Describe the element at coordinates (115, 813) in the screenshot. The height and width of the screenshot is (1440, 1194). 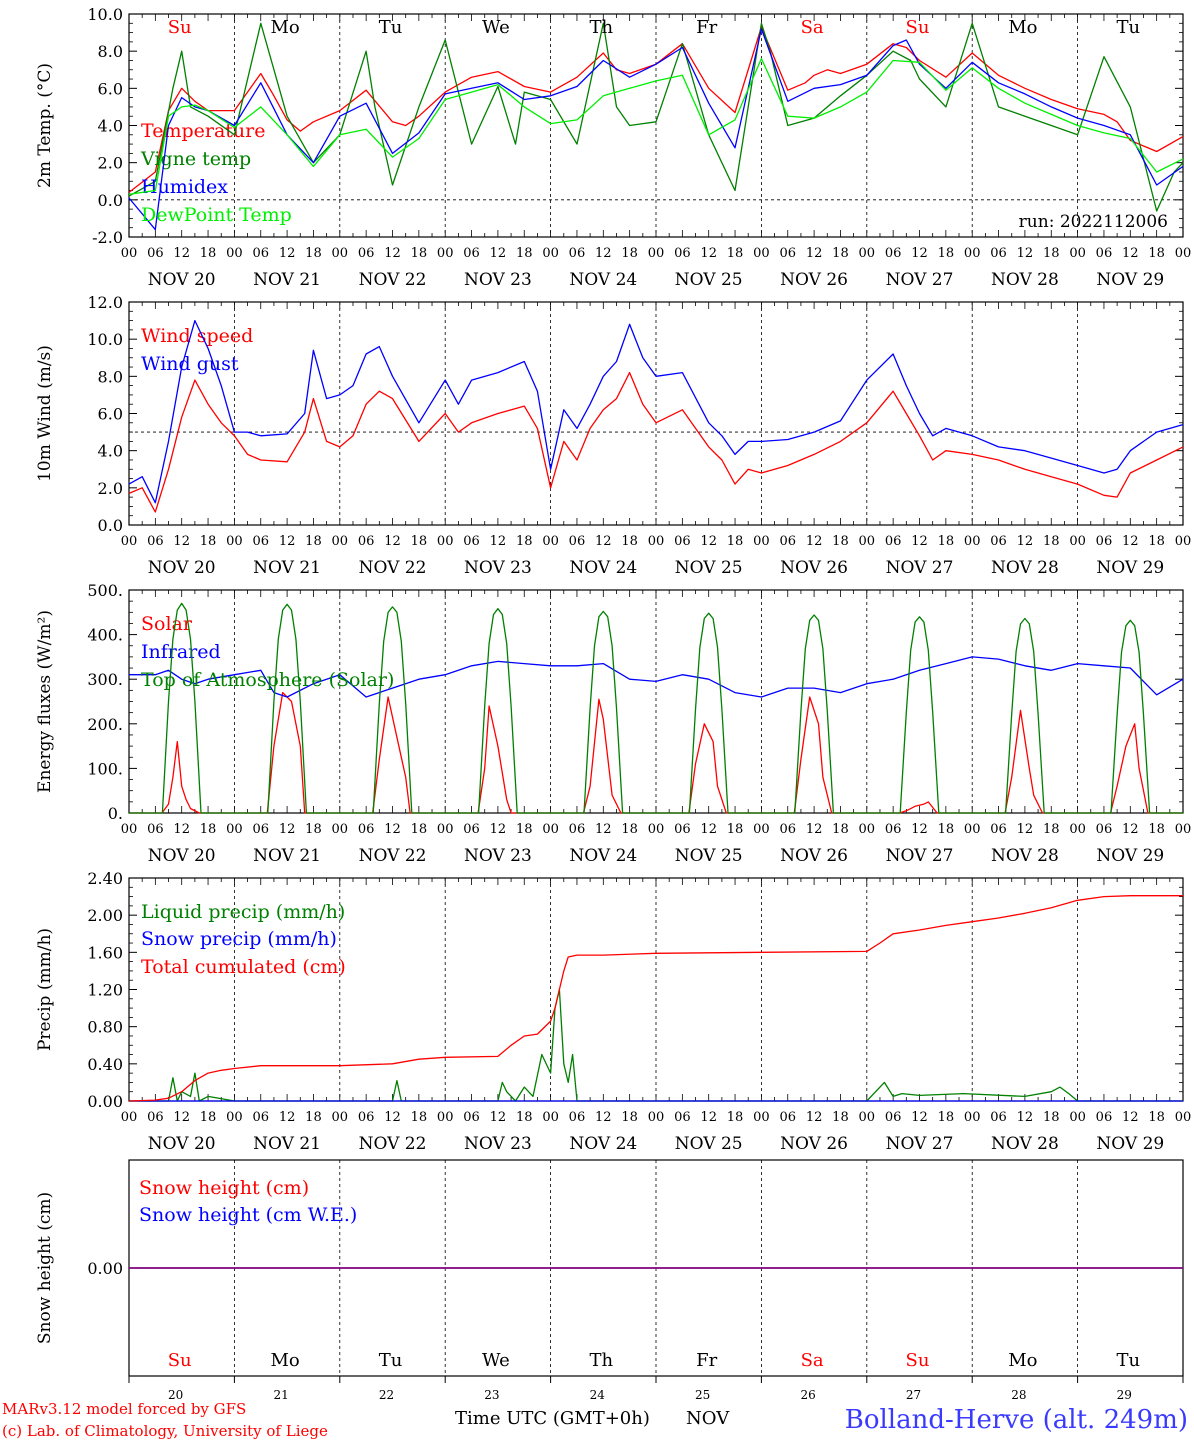
I see `y-tick-label: 0.` at that location.